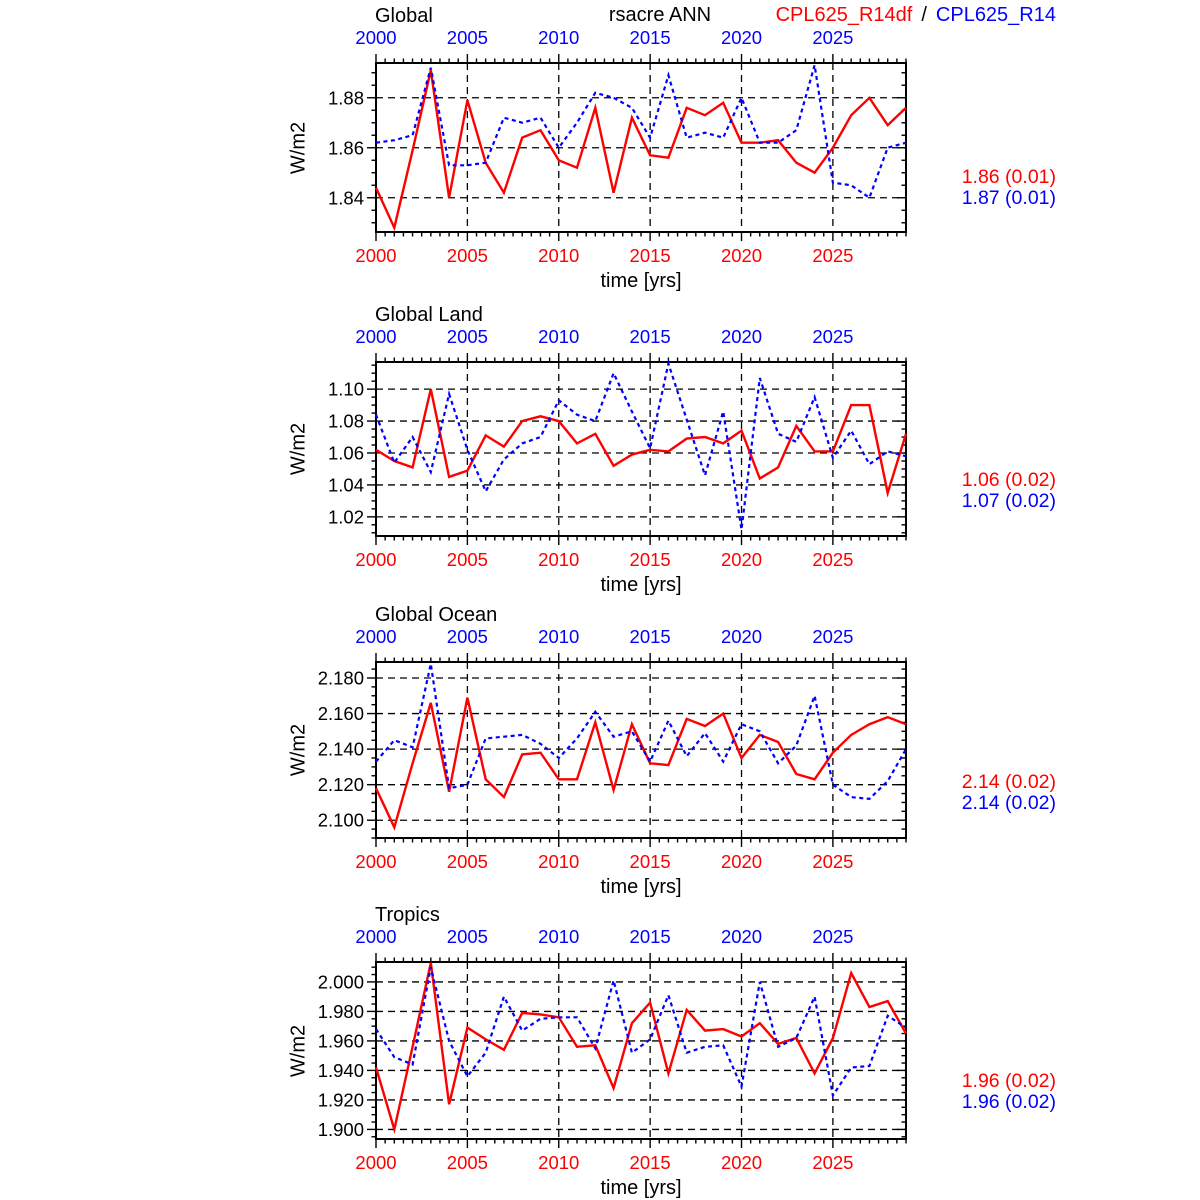 This screenshot has width=1200, height=1200. Describe the element at coordinates (1008, 177) in the screenshot. I see `stats-global-series1: 1.86 (0.01)` at that location.